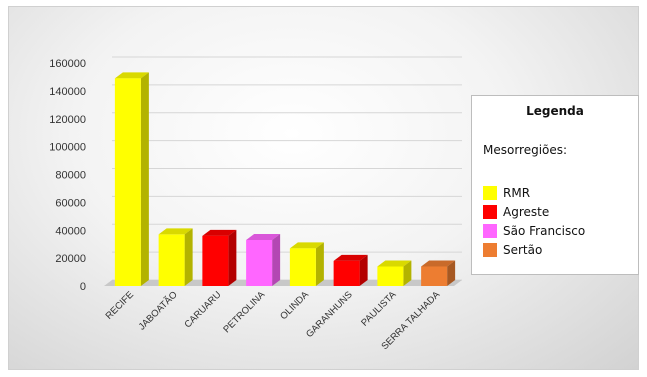 This screenshot has width=647, height=377. I want to click on legend-item: Agreste, so click(534, 211).